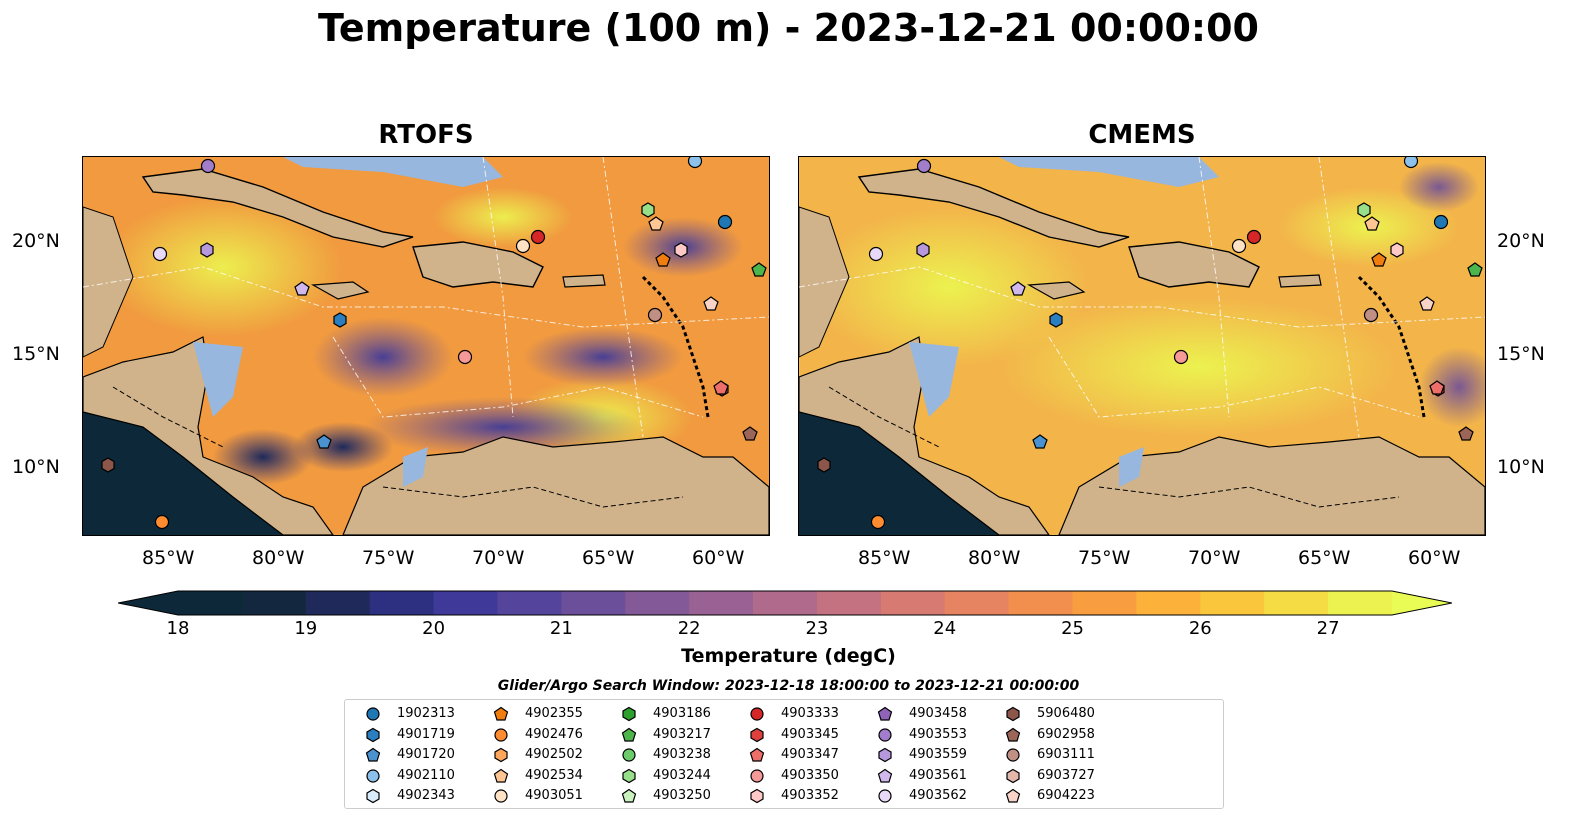  Describe the element at coordinates (810, 795) in the screenshot. I see `legend-item-label: 4903352` at that location.